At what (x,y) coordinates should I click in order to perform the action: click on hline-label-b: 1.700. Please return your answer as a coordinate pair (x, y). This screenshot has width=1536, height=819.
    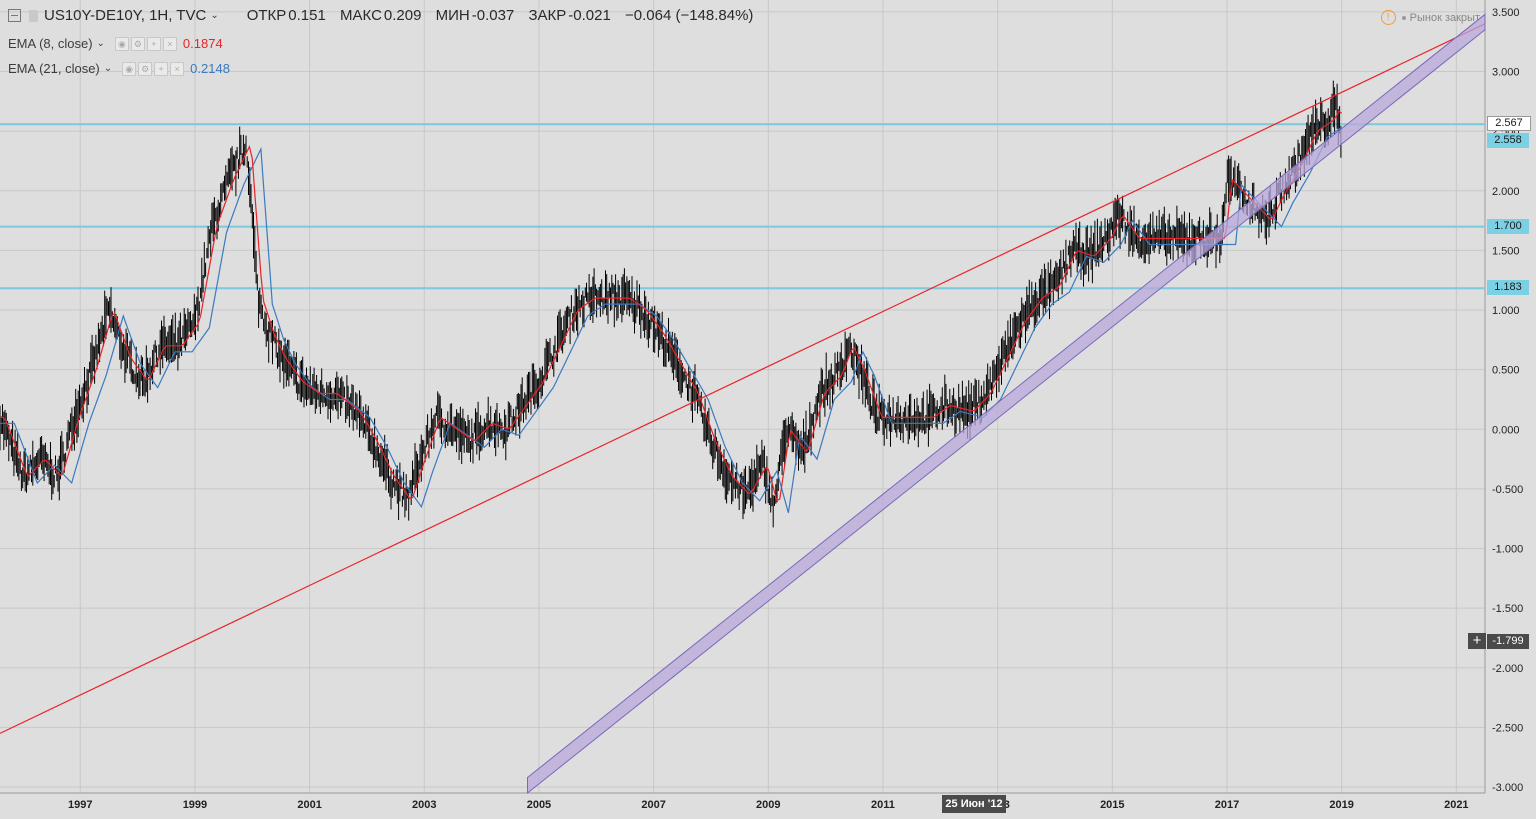
    Looking at the image, I should click on (1508, 226).